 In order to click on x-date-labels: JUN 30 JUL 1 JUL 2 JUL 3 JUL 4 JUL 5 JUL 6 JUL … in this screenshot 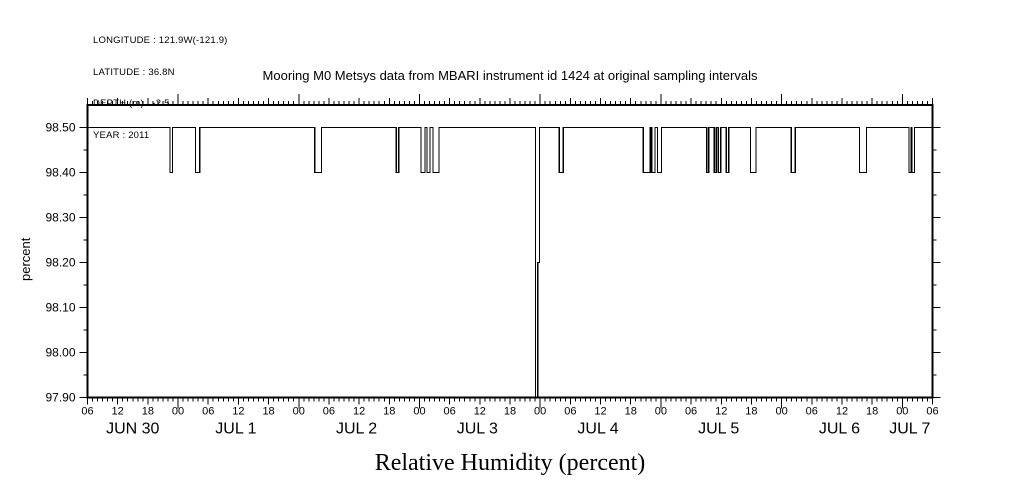, I will do `click(518, 429)`.